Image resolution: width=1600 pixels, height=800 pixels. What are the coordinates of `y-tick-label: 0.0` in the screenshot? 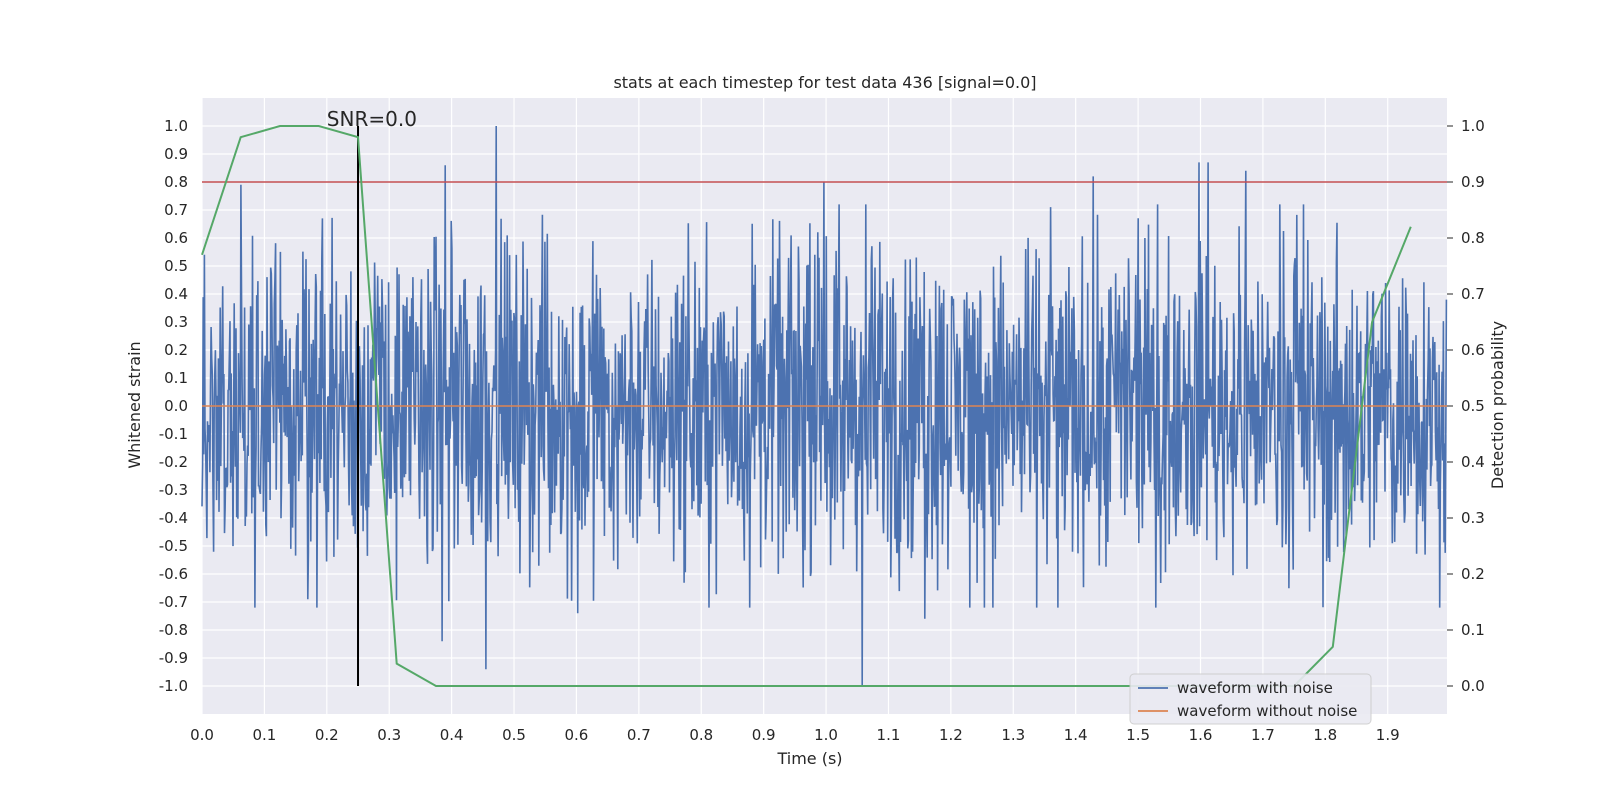 It's located at (176, 406).